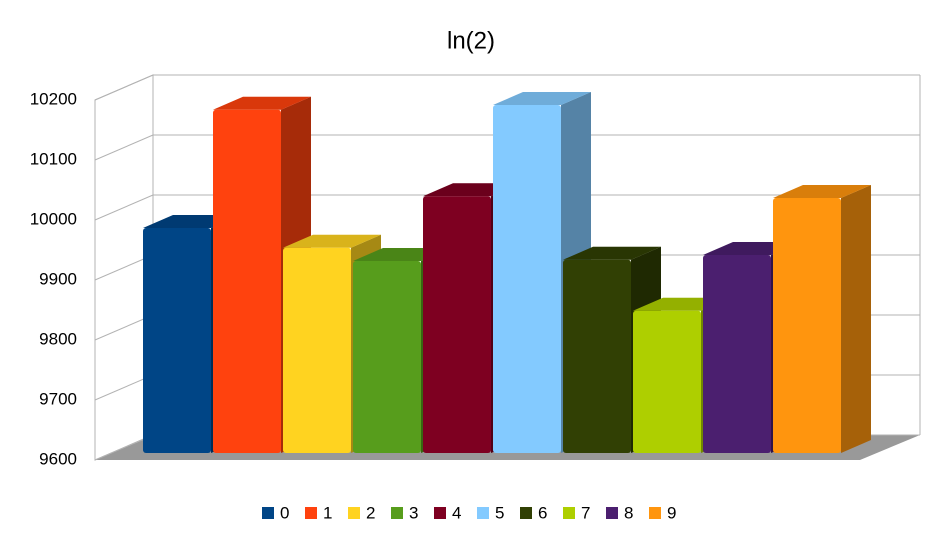 Image resolution: width=943 pixels, height=535 pixels. I want to click on legend-label: 9, so click(671, 512).